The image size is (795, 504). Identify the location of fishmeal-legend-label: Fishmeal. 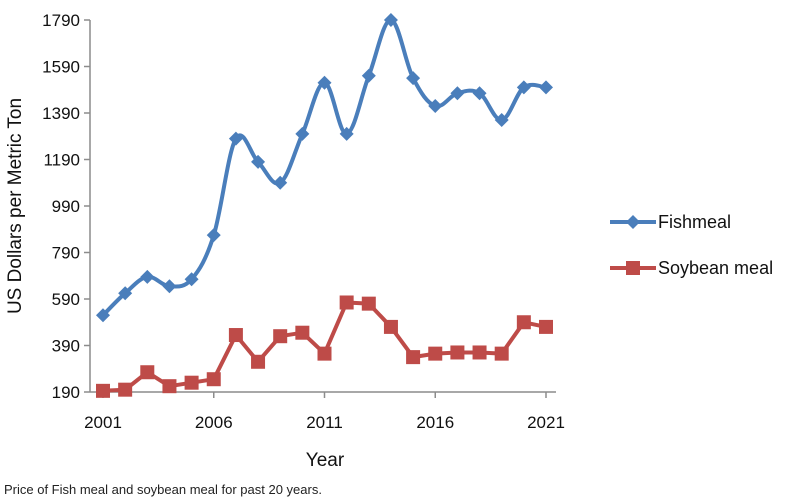
(694, 222).